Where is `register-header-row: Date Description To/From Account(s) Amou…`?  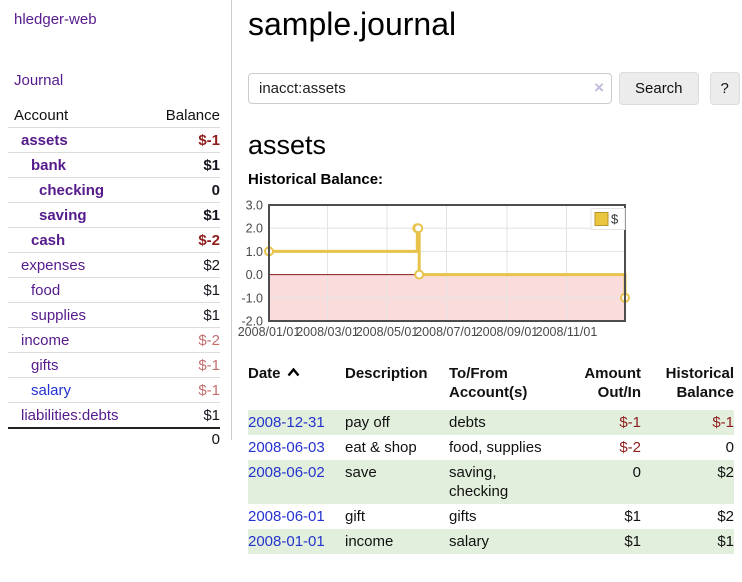
register-header-row: Date Description To/From Account(s) Amou… is located at coordinates (491, 386).